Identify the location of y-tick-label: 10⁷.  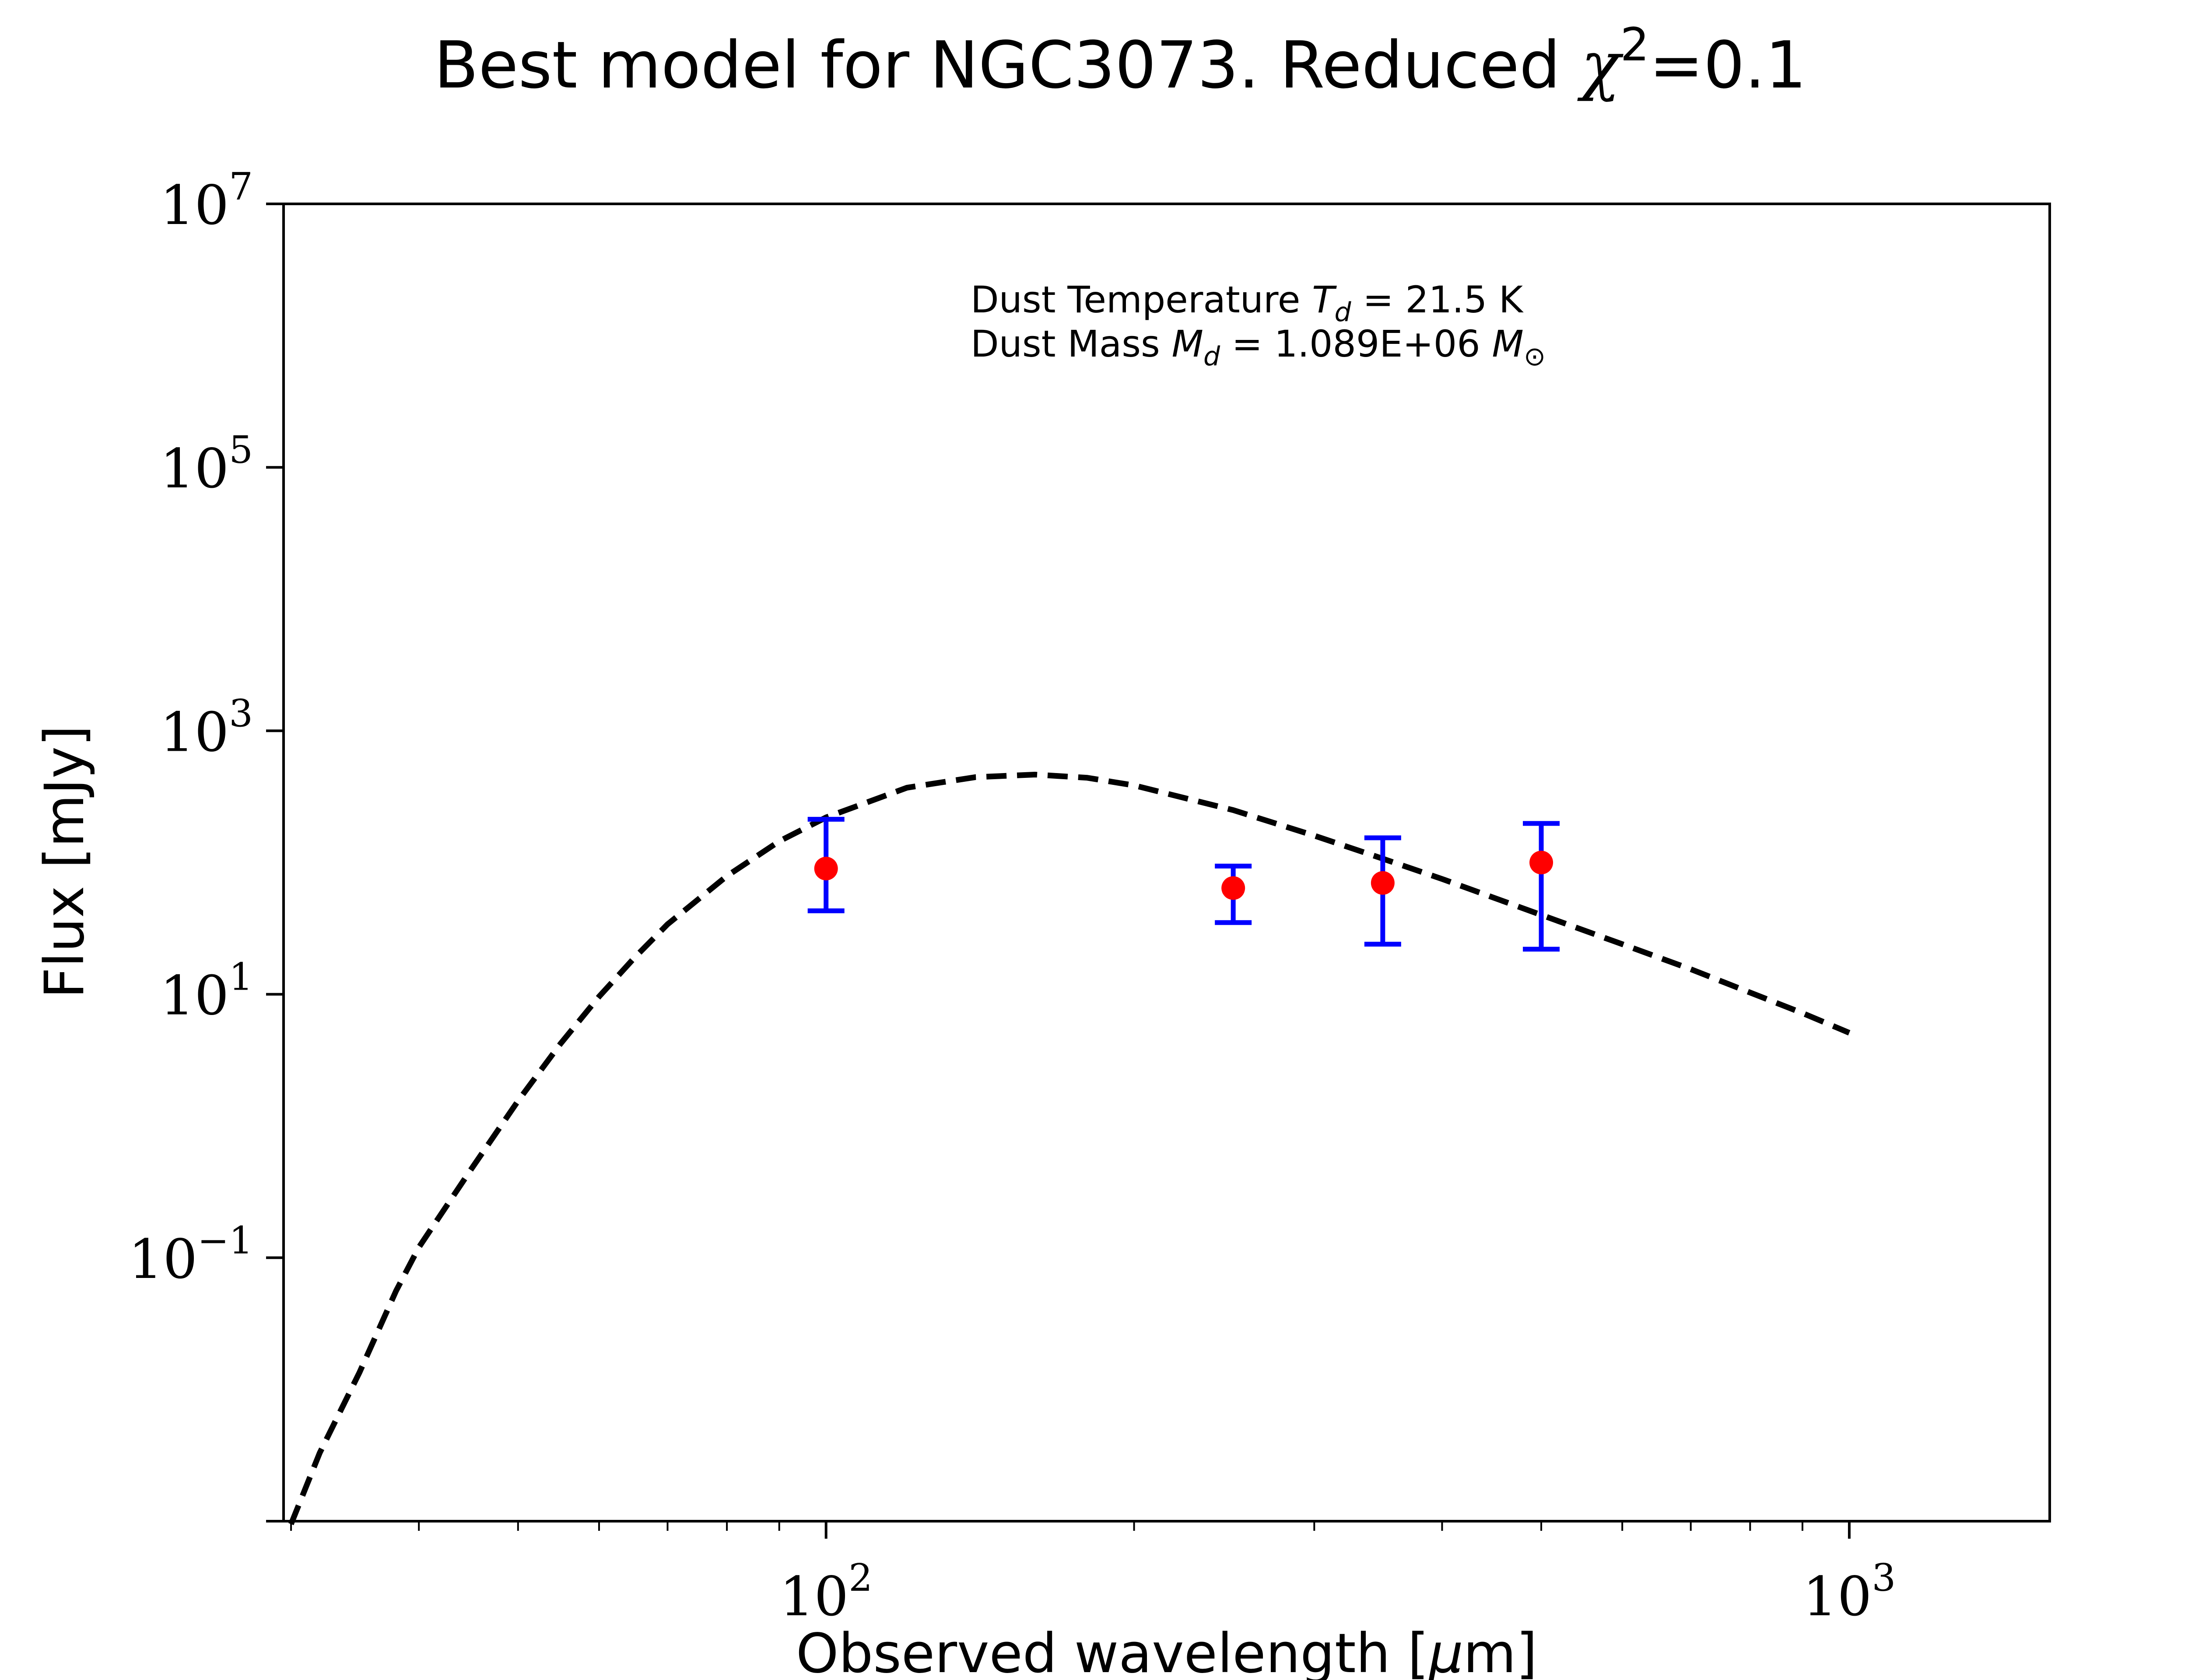
(207, 201).